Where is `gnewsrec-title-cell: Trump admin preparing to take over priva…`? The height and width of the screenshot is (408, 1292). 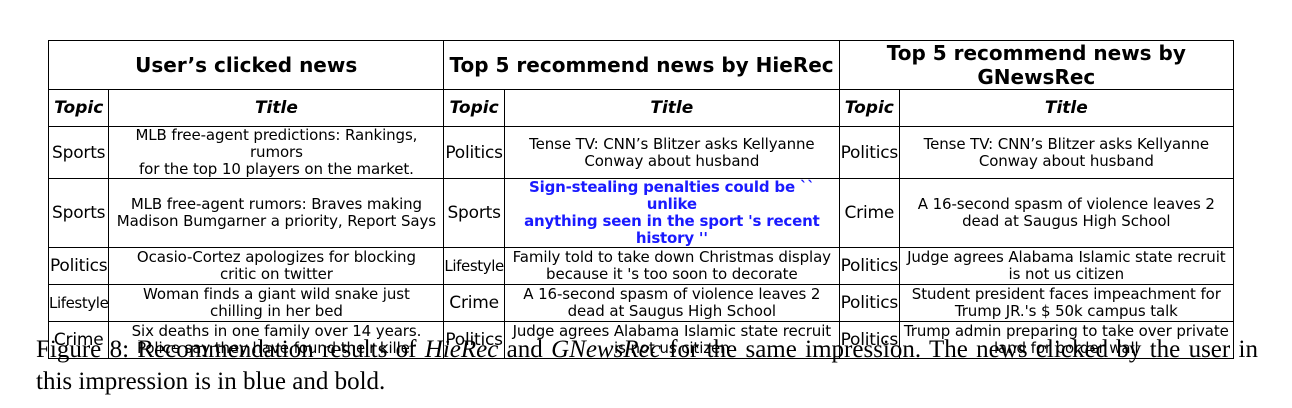 gnewsrec-title-cell: Trump admin preparing to take over priva… is located at coordinates (1066, 340).